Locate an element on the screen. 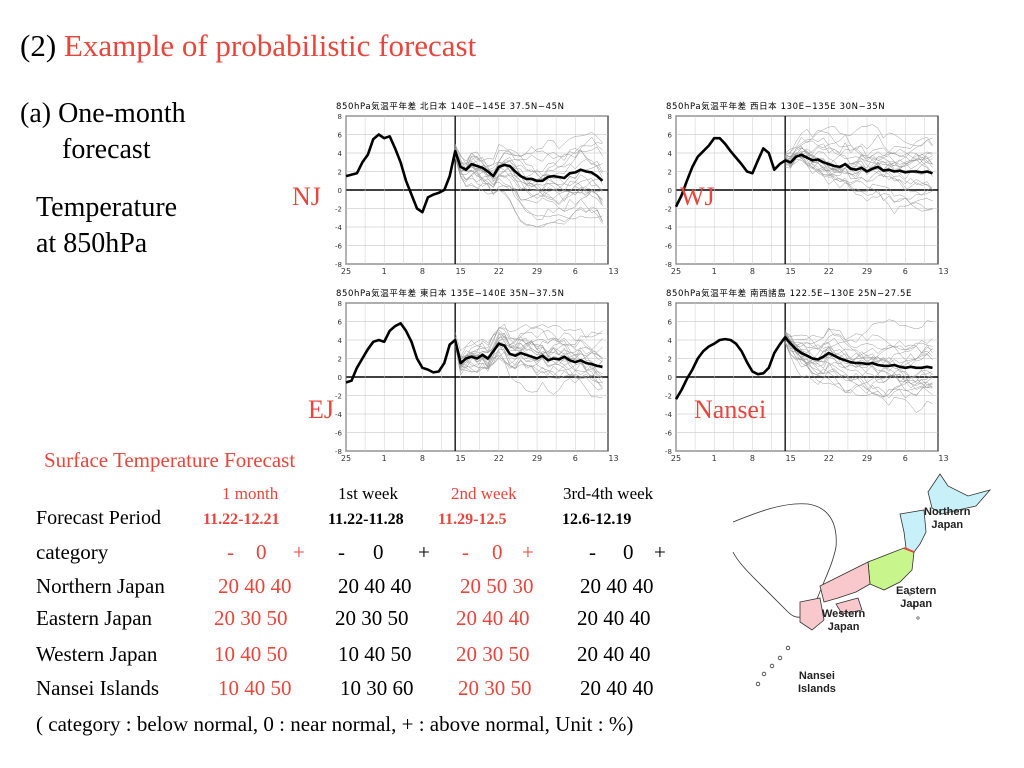 The image size is (1024, 768). row-value-1st-week: 10 30 60 is located at coordinates (377, 688).